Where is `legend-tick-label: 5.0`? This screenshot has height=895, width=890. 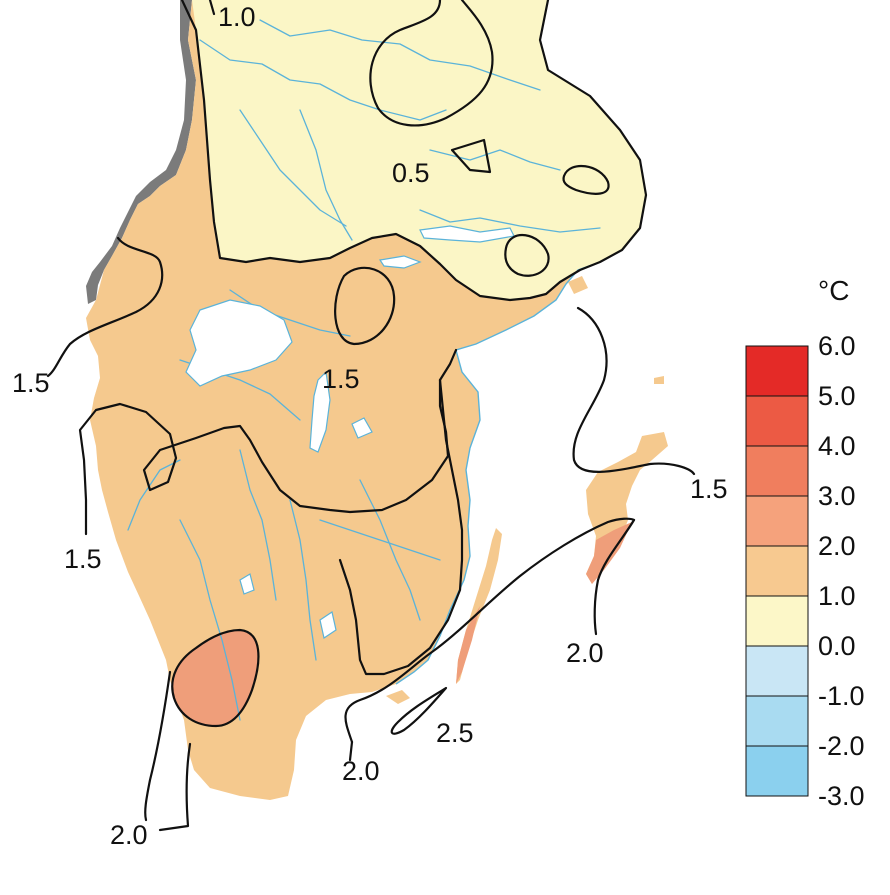
legend-tick-label: 5.0 is located at coordinates (837, 396).